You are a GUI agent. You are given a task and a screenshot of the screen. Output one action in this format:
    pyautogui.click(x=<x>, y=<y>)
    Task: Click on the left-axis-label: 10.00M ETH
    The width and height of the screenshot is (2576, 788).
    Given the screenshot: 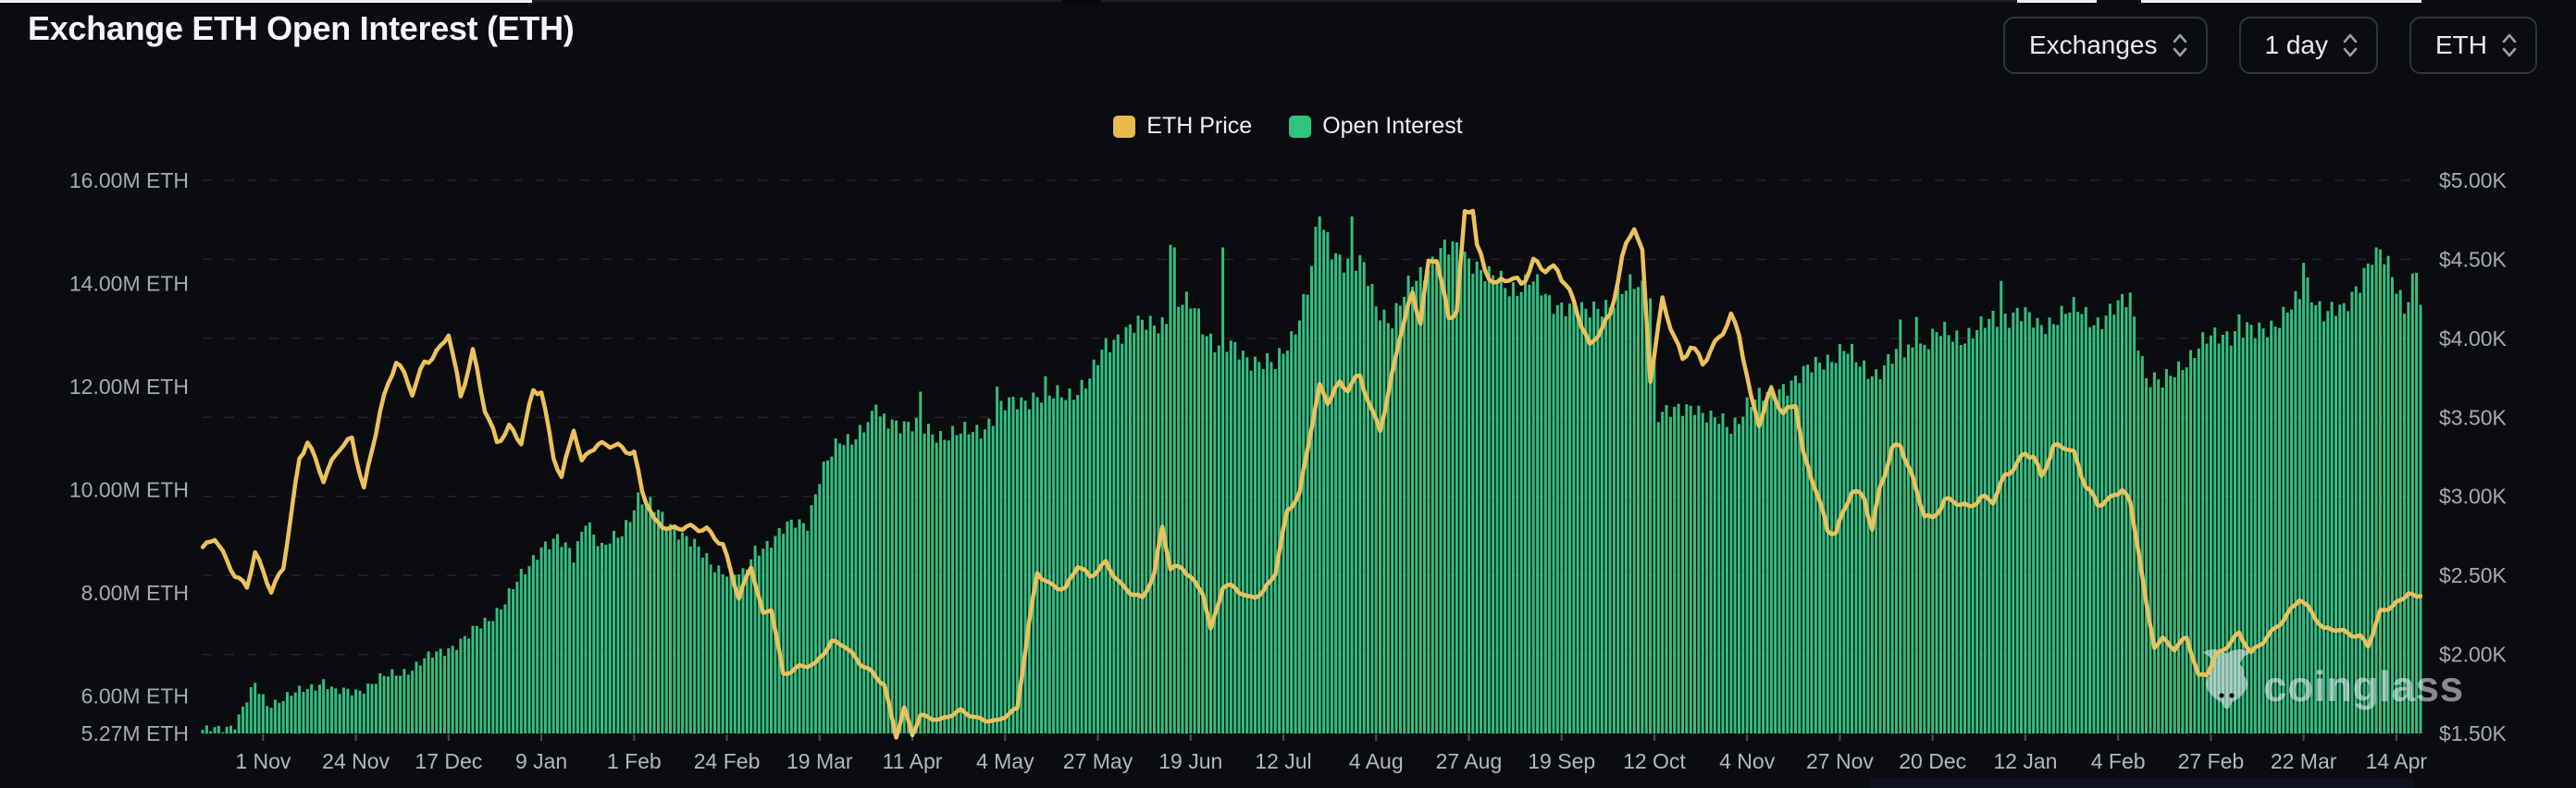 What is the action you would take?
    pyautogui.click(x=129, y=489)
    